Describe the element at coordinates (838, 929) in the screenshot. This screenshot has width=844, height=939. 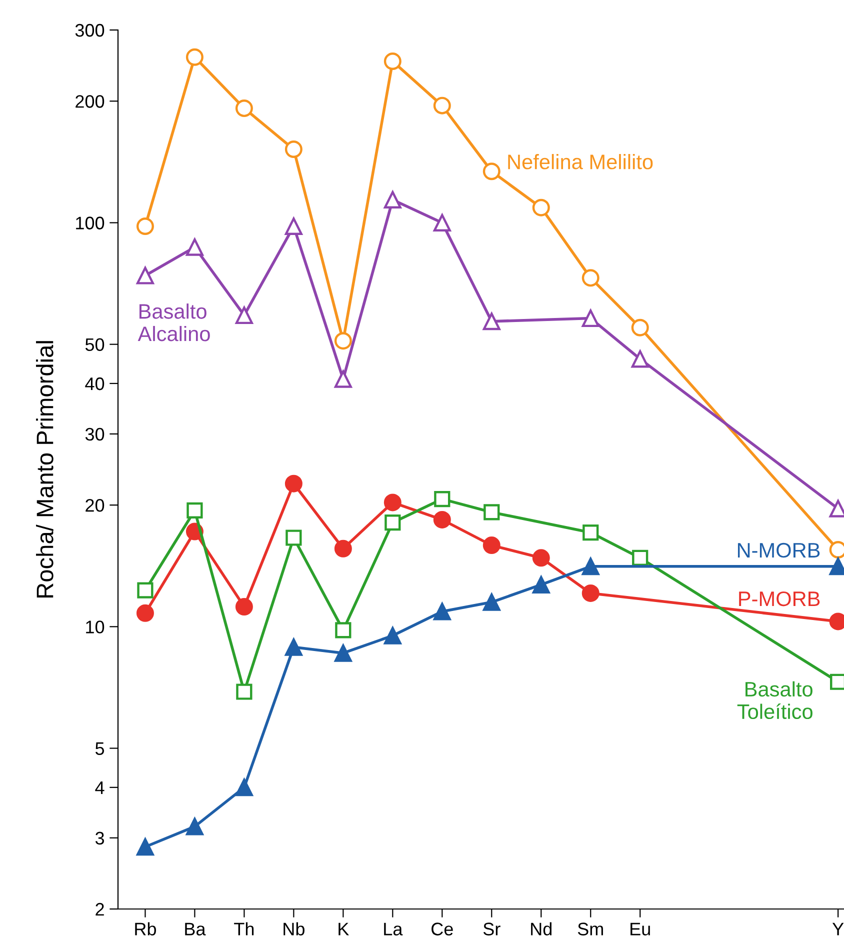
I see `x-tick-label: Y` at that location.